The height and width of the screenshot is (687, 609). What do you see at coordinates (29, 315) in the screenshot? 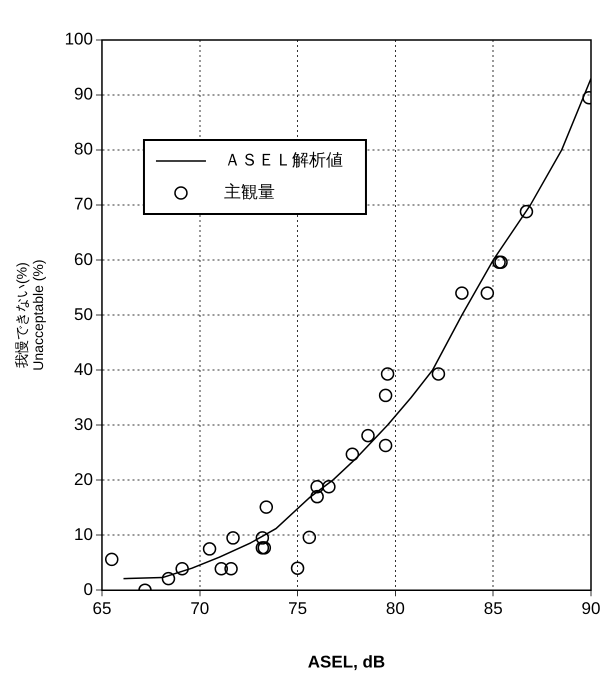
I see `y-axis-title: 我慢できない(%) Unacceptable (%)` at bounding box center [29, 315].